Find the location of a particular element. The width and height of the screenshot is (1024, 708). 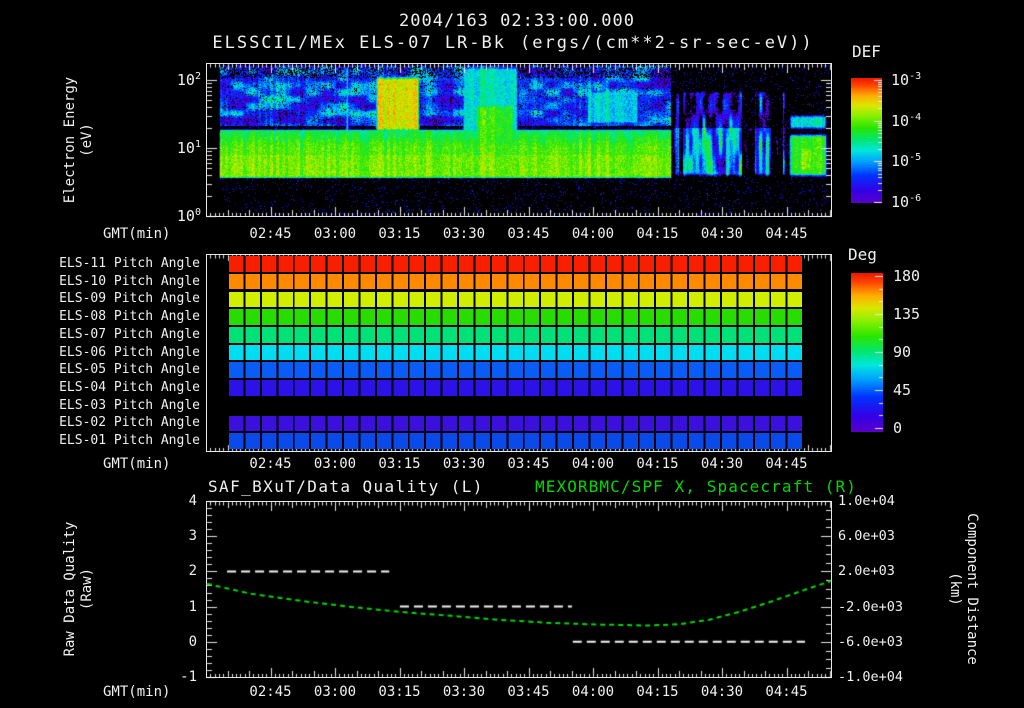

energy-tick-label: 10² is located at coordinates (188, 80).